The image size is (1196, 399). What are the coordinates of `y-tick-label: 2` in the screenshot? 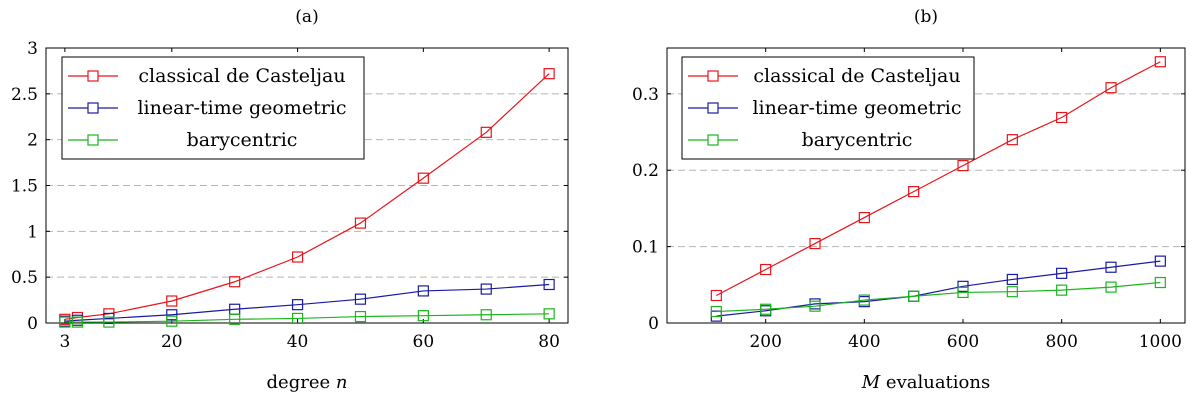 It's located at (32, 141).